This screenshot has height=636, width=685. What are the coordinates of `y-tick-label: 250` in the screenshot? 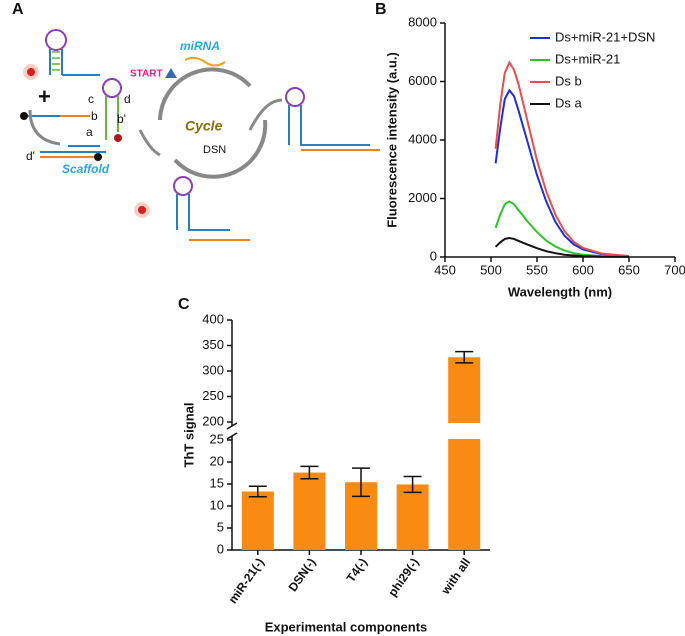 It's located at (213, 395).